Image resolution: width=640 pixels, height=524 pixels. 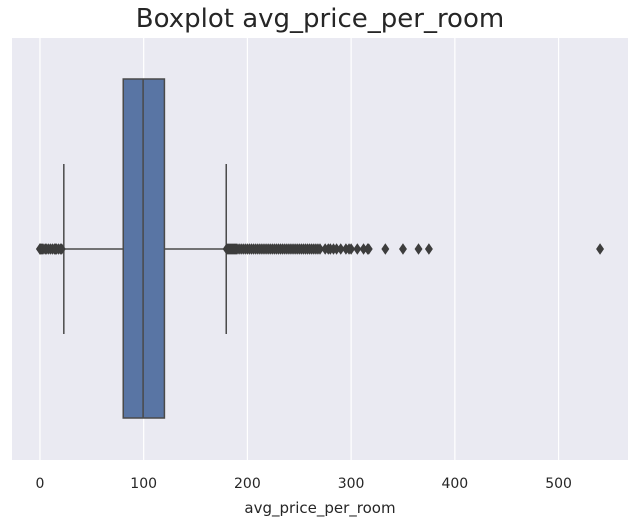 I want to click on x-tick-label-400: 400, so click(x=454, y=484).